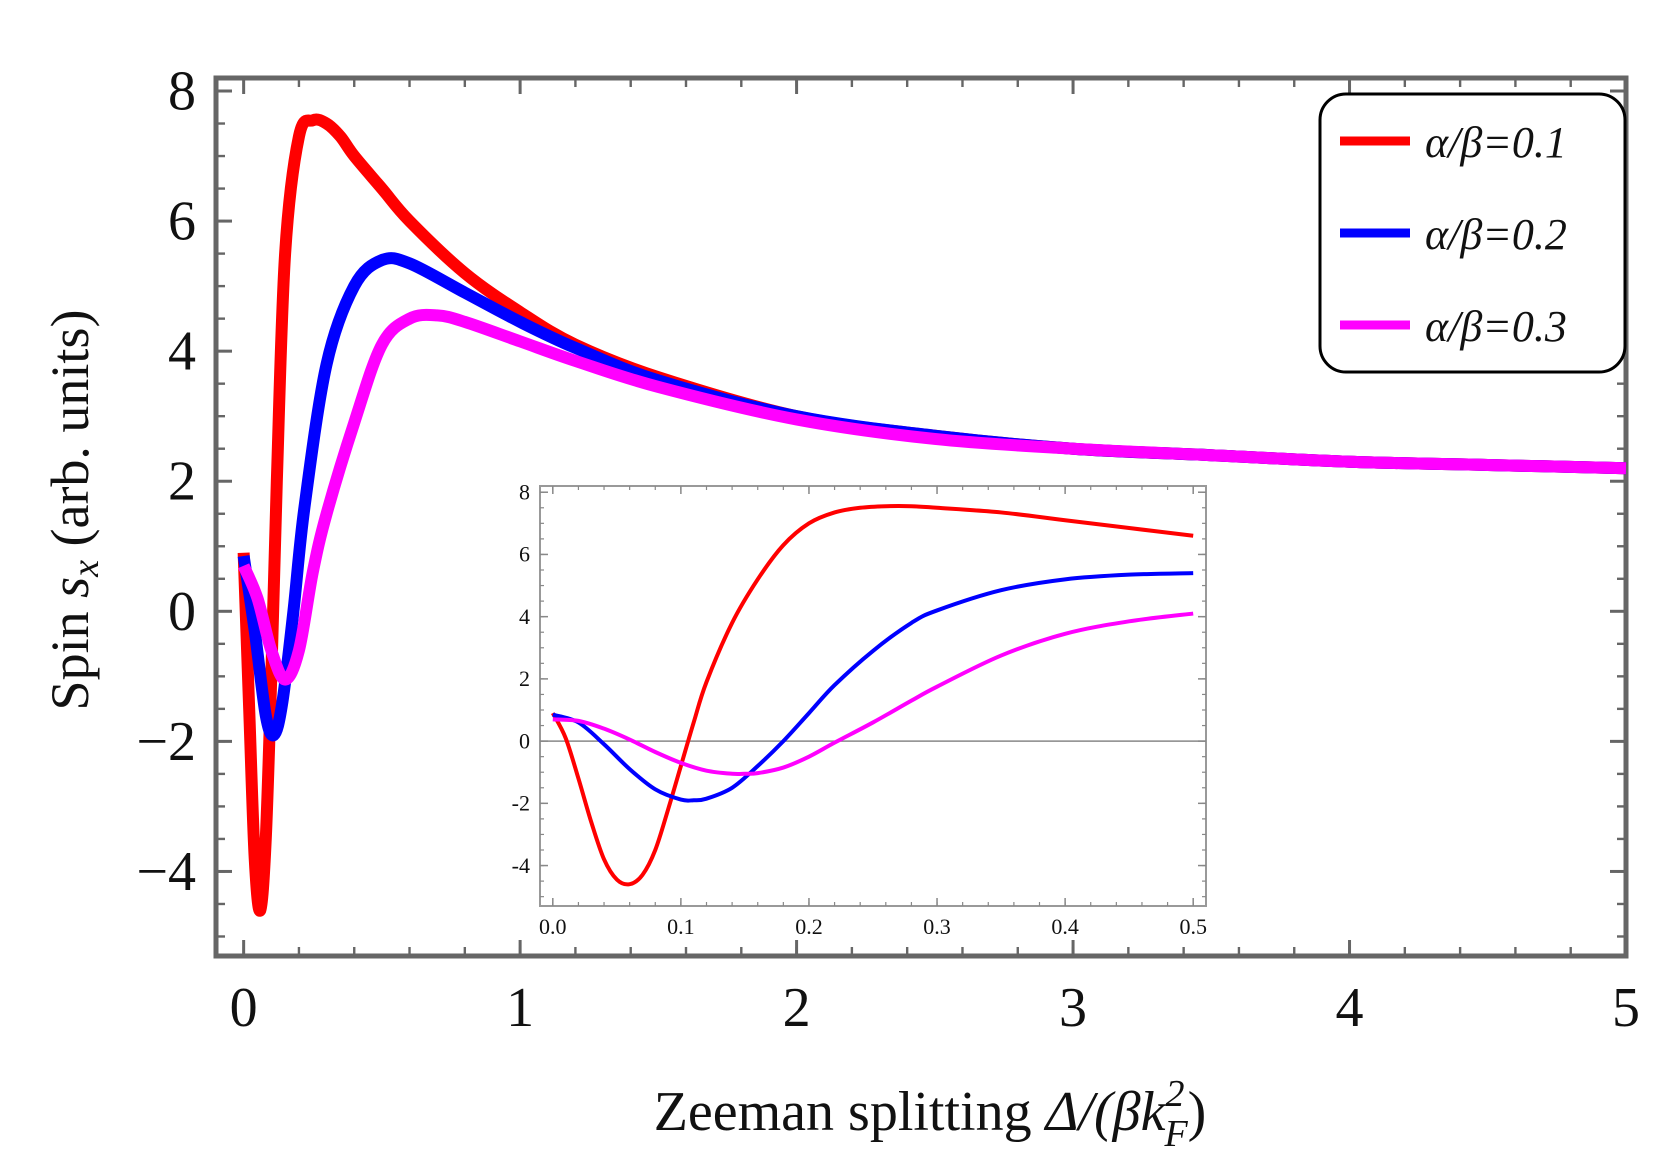 This screenshot has width=1660, height=1164. Describe the element at coordinates (1496, 326) in the screenshot. I see `legend-label-2: α/β=0.3` at that location.